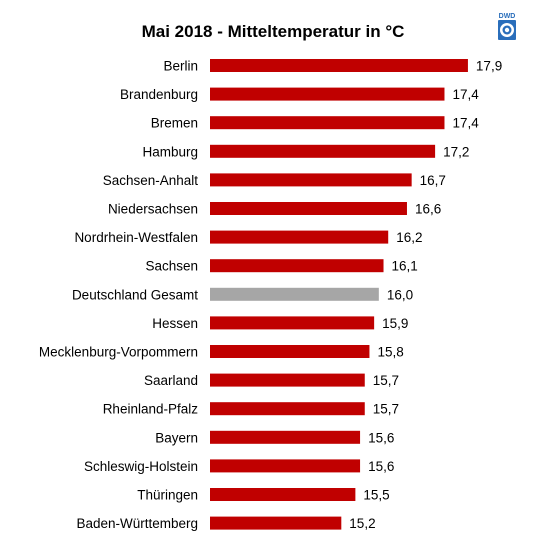 This screenshot has width=546, height=549. What do you see at coordinates (171, 380) in the screenshot?
I see `category-label: Saarland` at bounding box center [171, 380].